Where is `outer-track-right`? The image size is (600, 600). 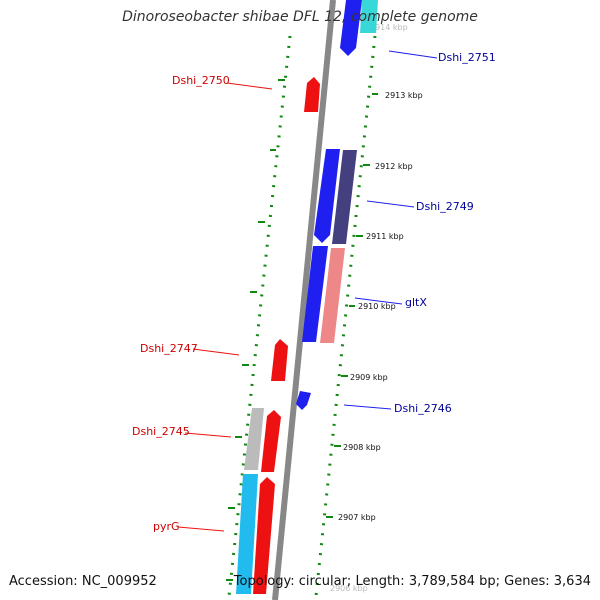
outer-track-right is located at coordinates (345, 316).